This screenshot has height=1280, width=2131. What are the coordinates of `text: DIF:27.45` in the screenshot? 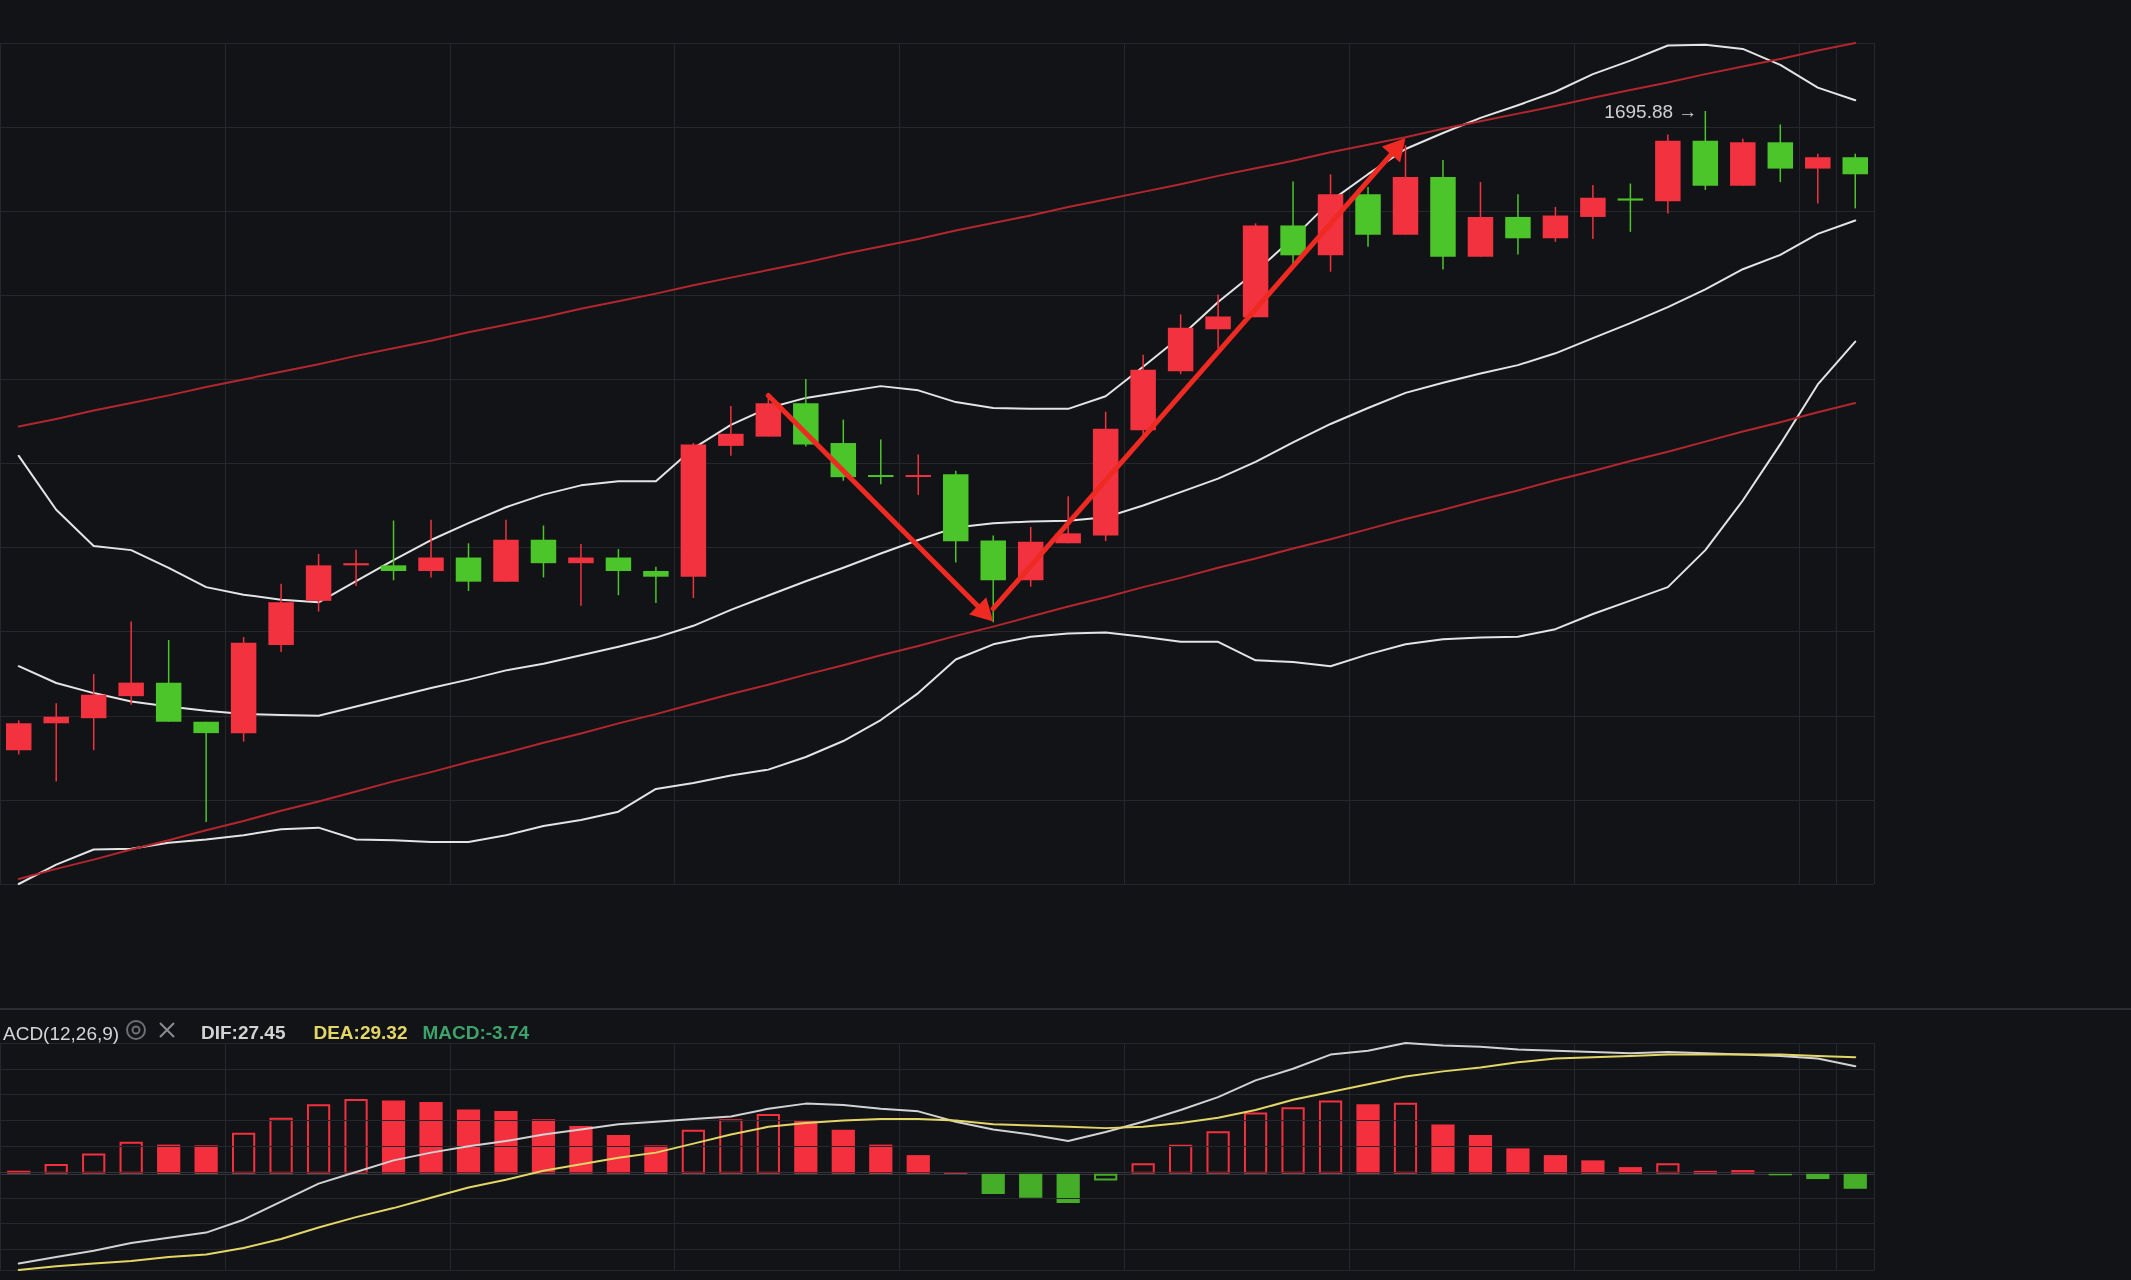 It's located at (243, 1032).